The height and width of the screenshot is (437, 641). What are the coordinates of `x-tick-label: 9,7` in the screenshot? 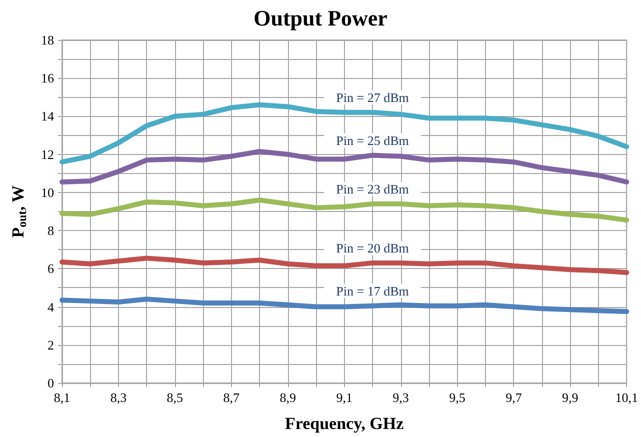 It's located at (514, 397).